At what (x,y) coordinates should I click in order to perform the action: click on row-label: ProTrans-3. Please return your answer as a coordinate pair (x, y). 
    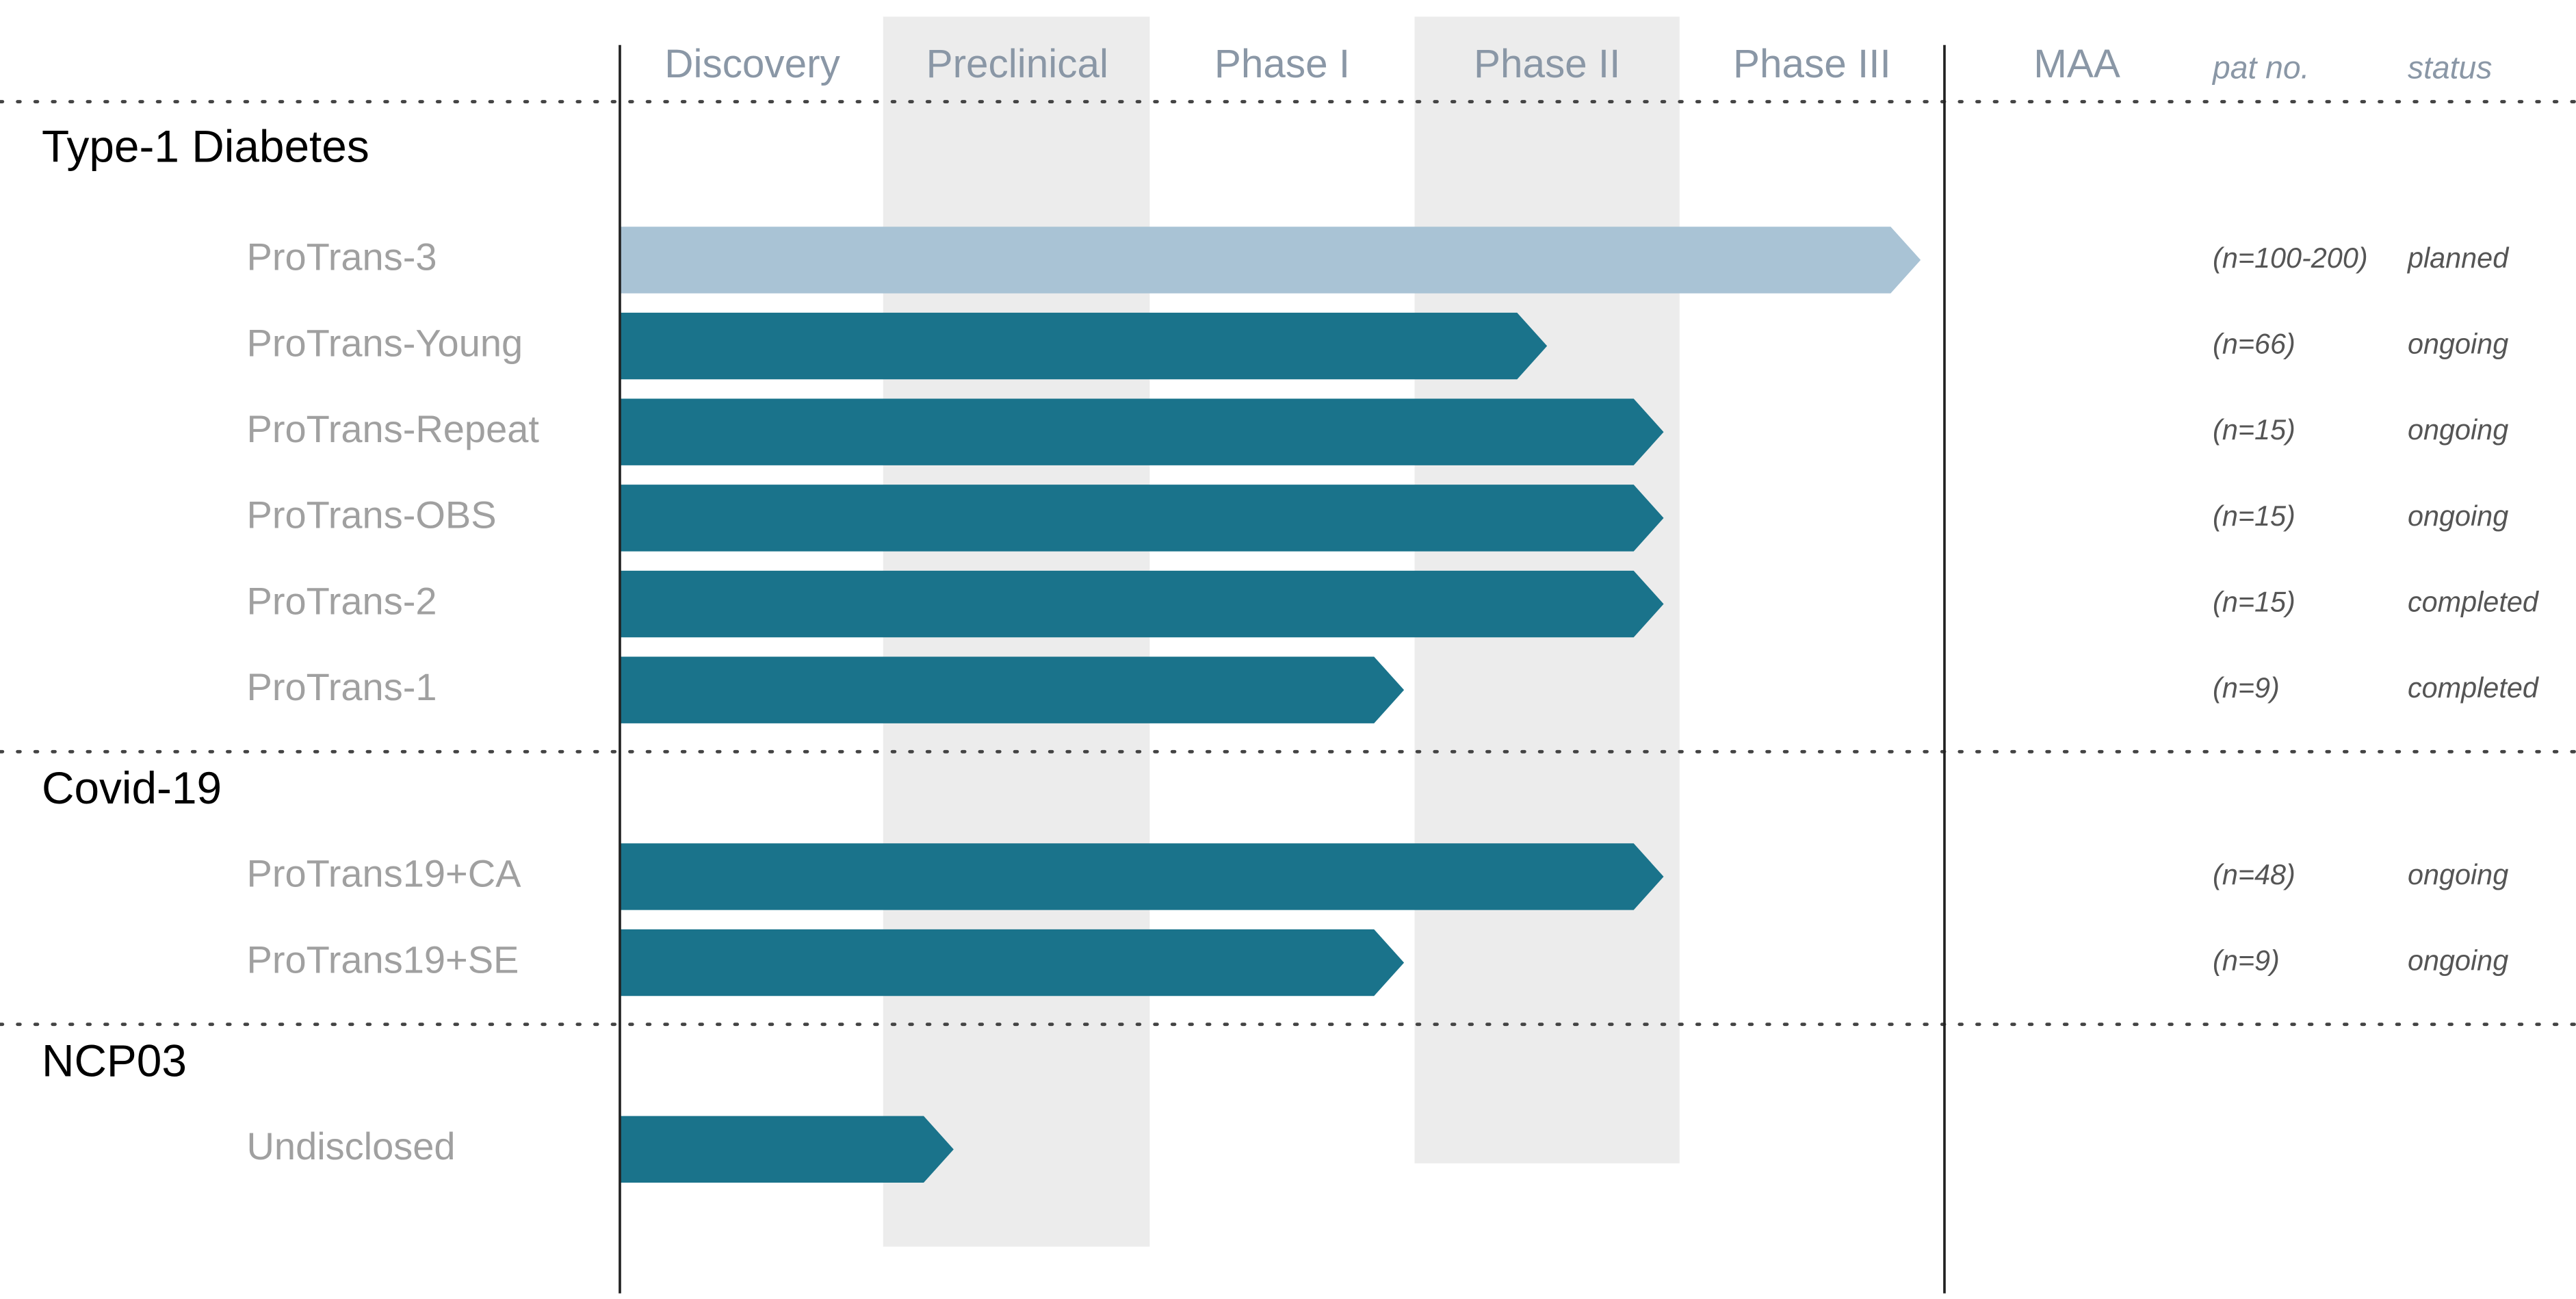
    Looking at the image, I should click on (341, 257).